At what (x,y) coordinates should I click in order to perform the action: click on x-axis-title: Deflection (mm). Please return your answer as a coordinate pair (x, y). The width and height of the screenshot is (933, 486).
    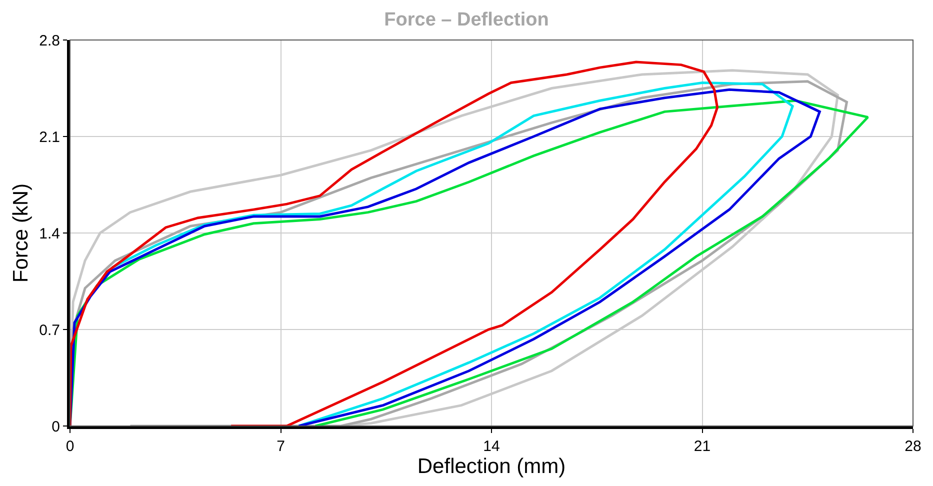
    Looking at the image, I should click on (491, 466).